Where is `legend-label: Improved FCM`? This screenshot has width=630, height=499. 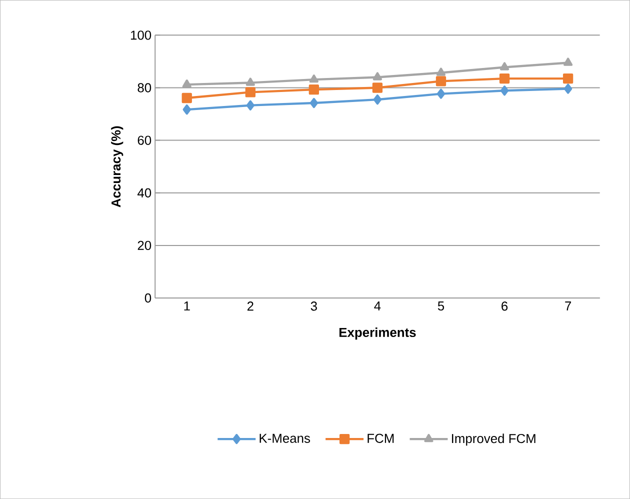 legend-label: Improved FCM is located at coordinates (494, 440).